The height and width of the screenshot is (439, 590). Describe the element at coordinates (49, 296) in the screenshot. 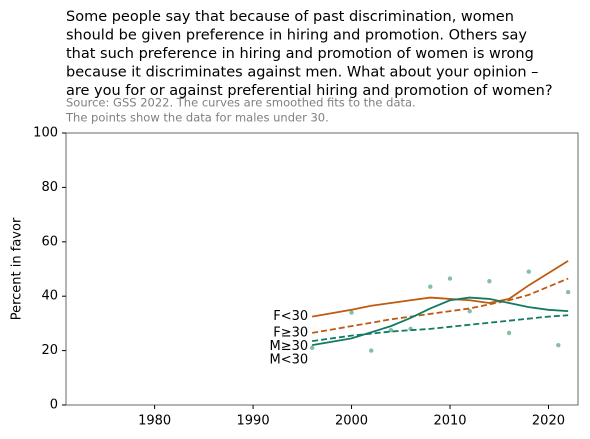

I see `y-tick-label: 40` at that location.